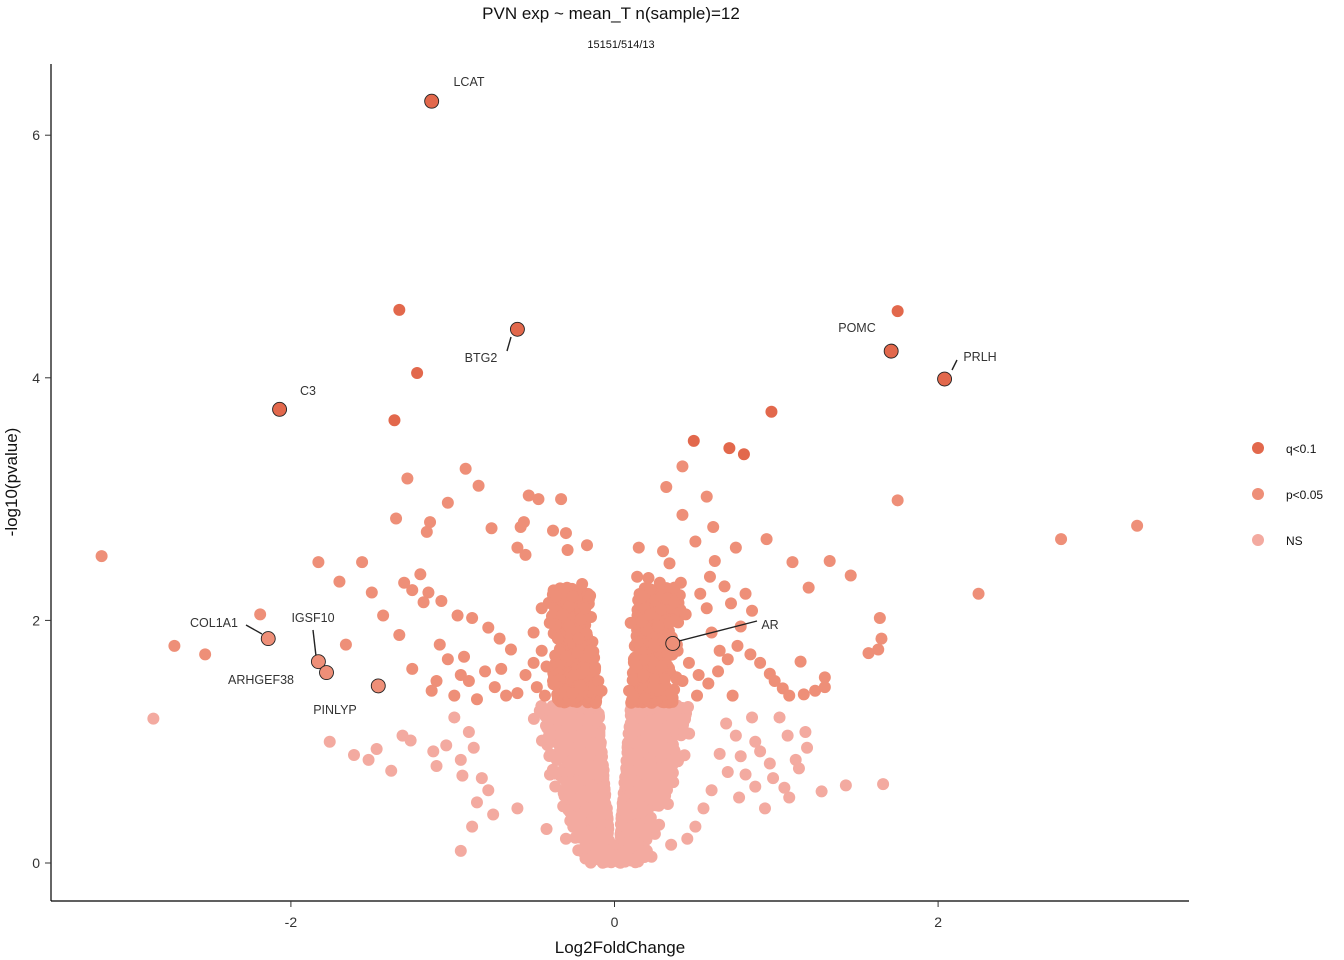 The width and height of the screenshot is (1344, 960). What do you see at coordinates (314, 643) in the screenshot?
I see `connector-igsf10` at bounding box center [314, 643].